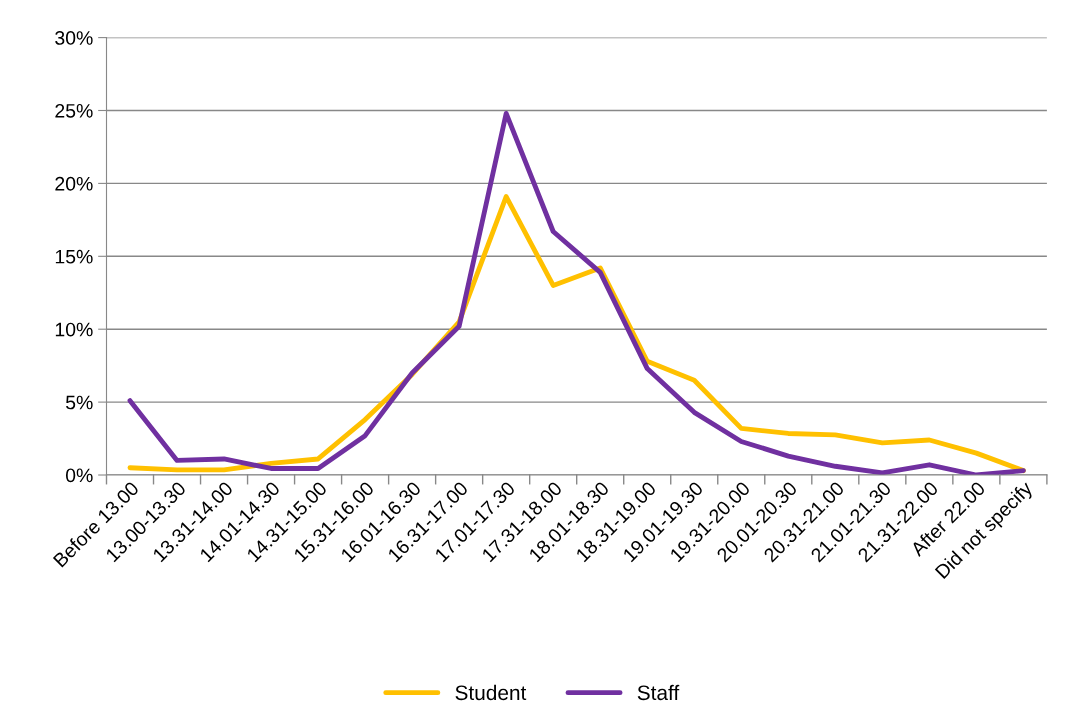 The image size is (1065, 723). What do you see at coordinates (658, 692) in the screenshot?
I see `legend-label: Staff` at bounding box center [658, 692].